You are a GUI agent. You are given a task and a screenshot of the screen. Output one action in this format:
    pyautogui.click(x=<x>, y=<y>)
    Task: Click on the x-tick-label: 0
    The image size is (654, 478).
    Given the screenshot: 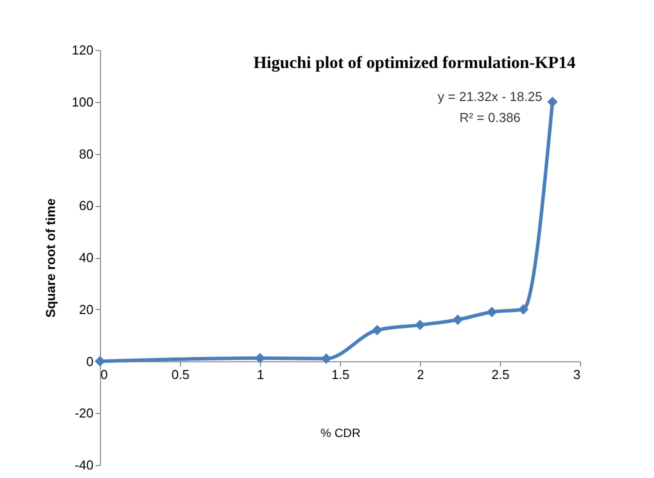 What is the action you would take?
    pyautogui.click(x=104, y=374)
    